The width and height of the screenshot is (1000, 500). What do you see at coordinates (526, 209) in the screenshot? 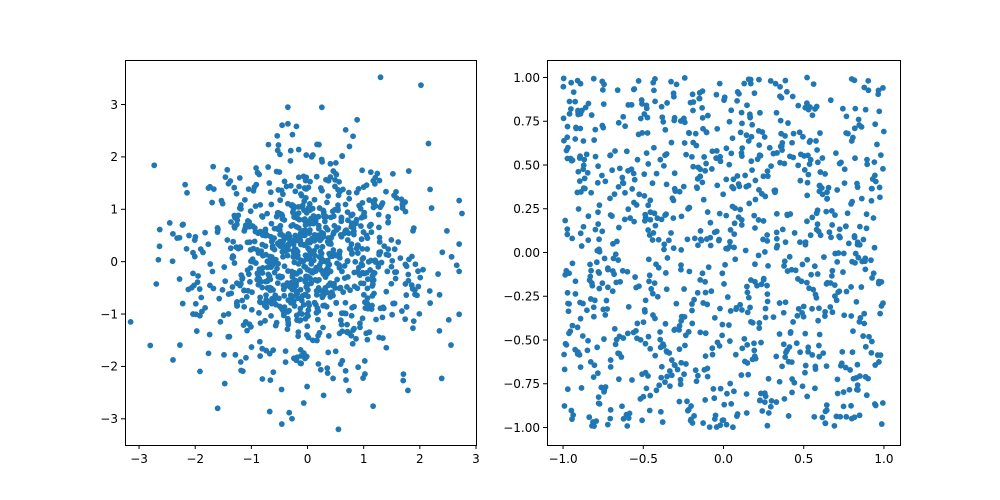
I see `uniform-y-tick-label: 0.25` at bounding box center [526, 209].